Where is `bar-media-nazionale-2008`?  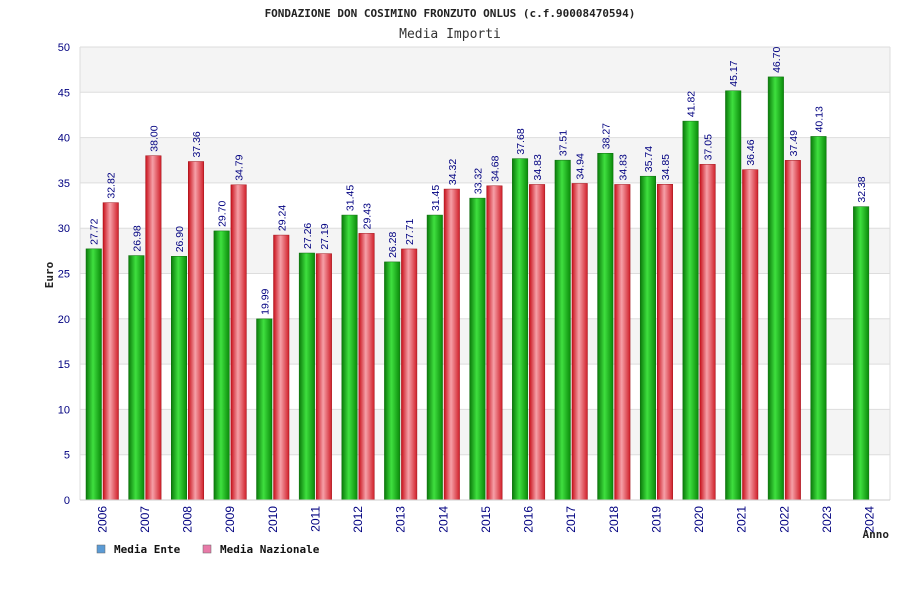 bar-media-nazionale-2008 is located at coordinates (196, 331).